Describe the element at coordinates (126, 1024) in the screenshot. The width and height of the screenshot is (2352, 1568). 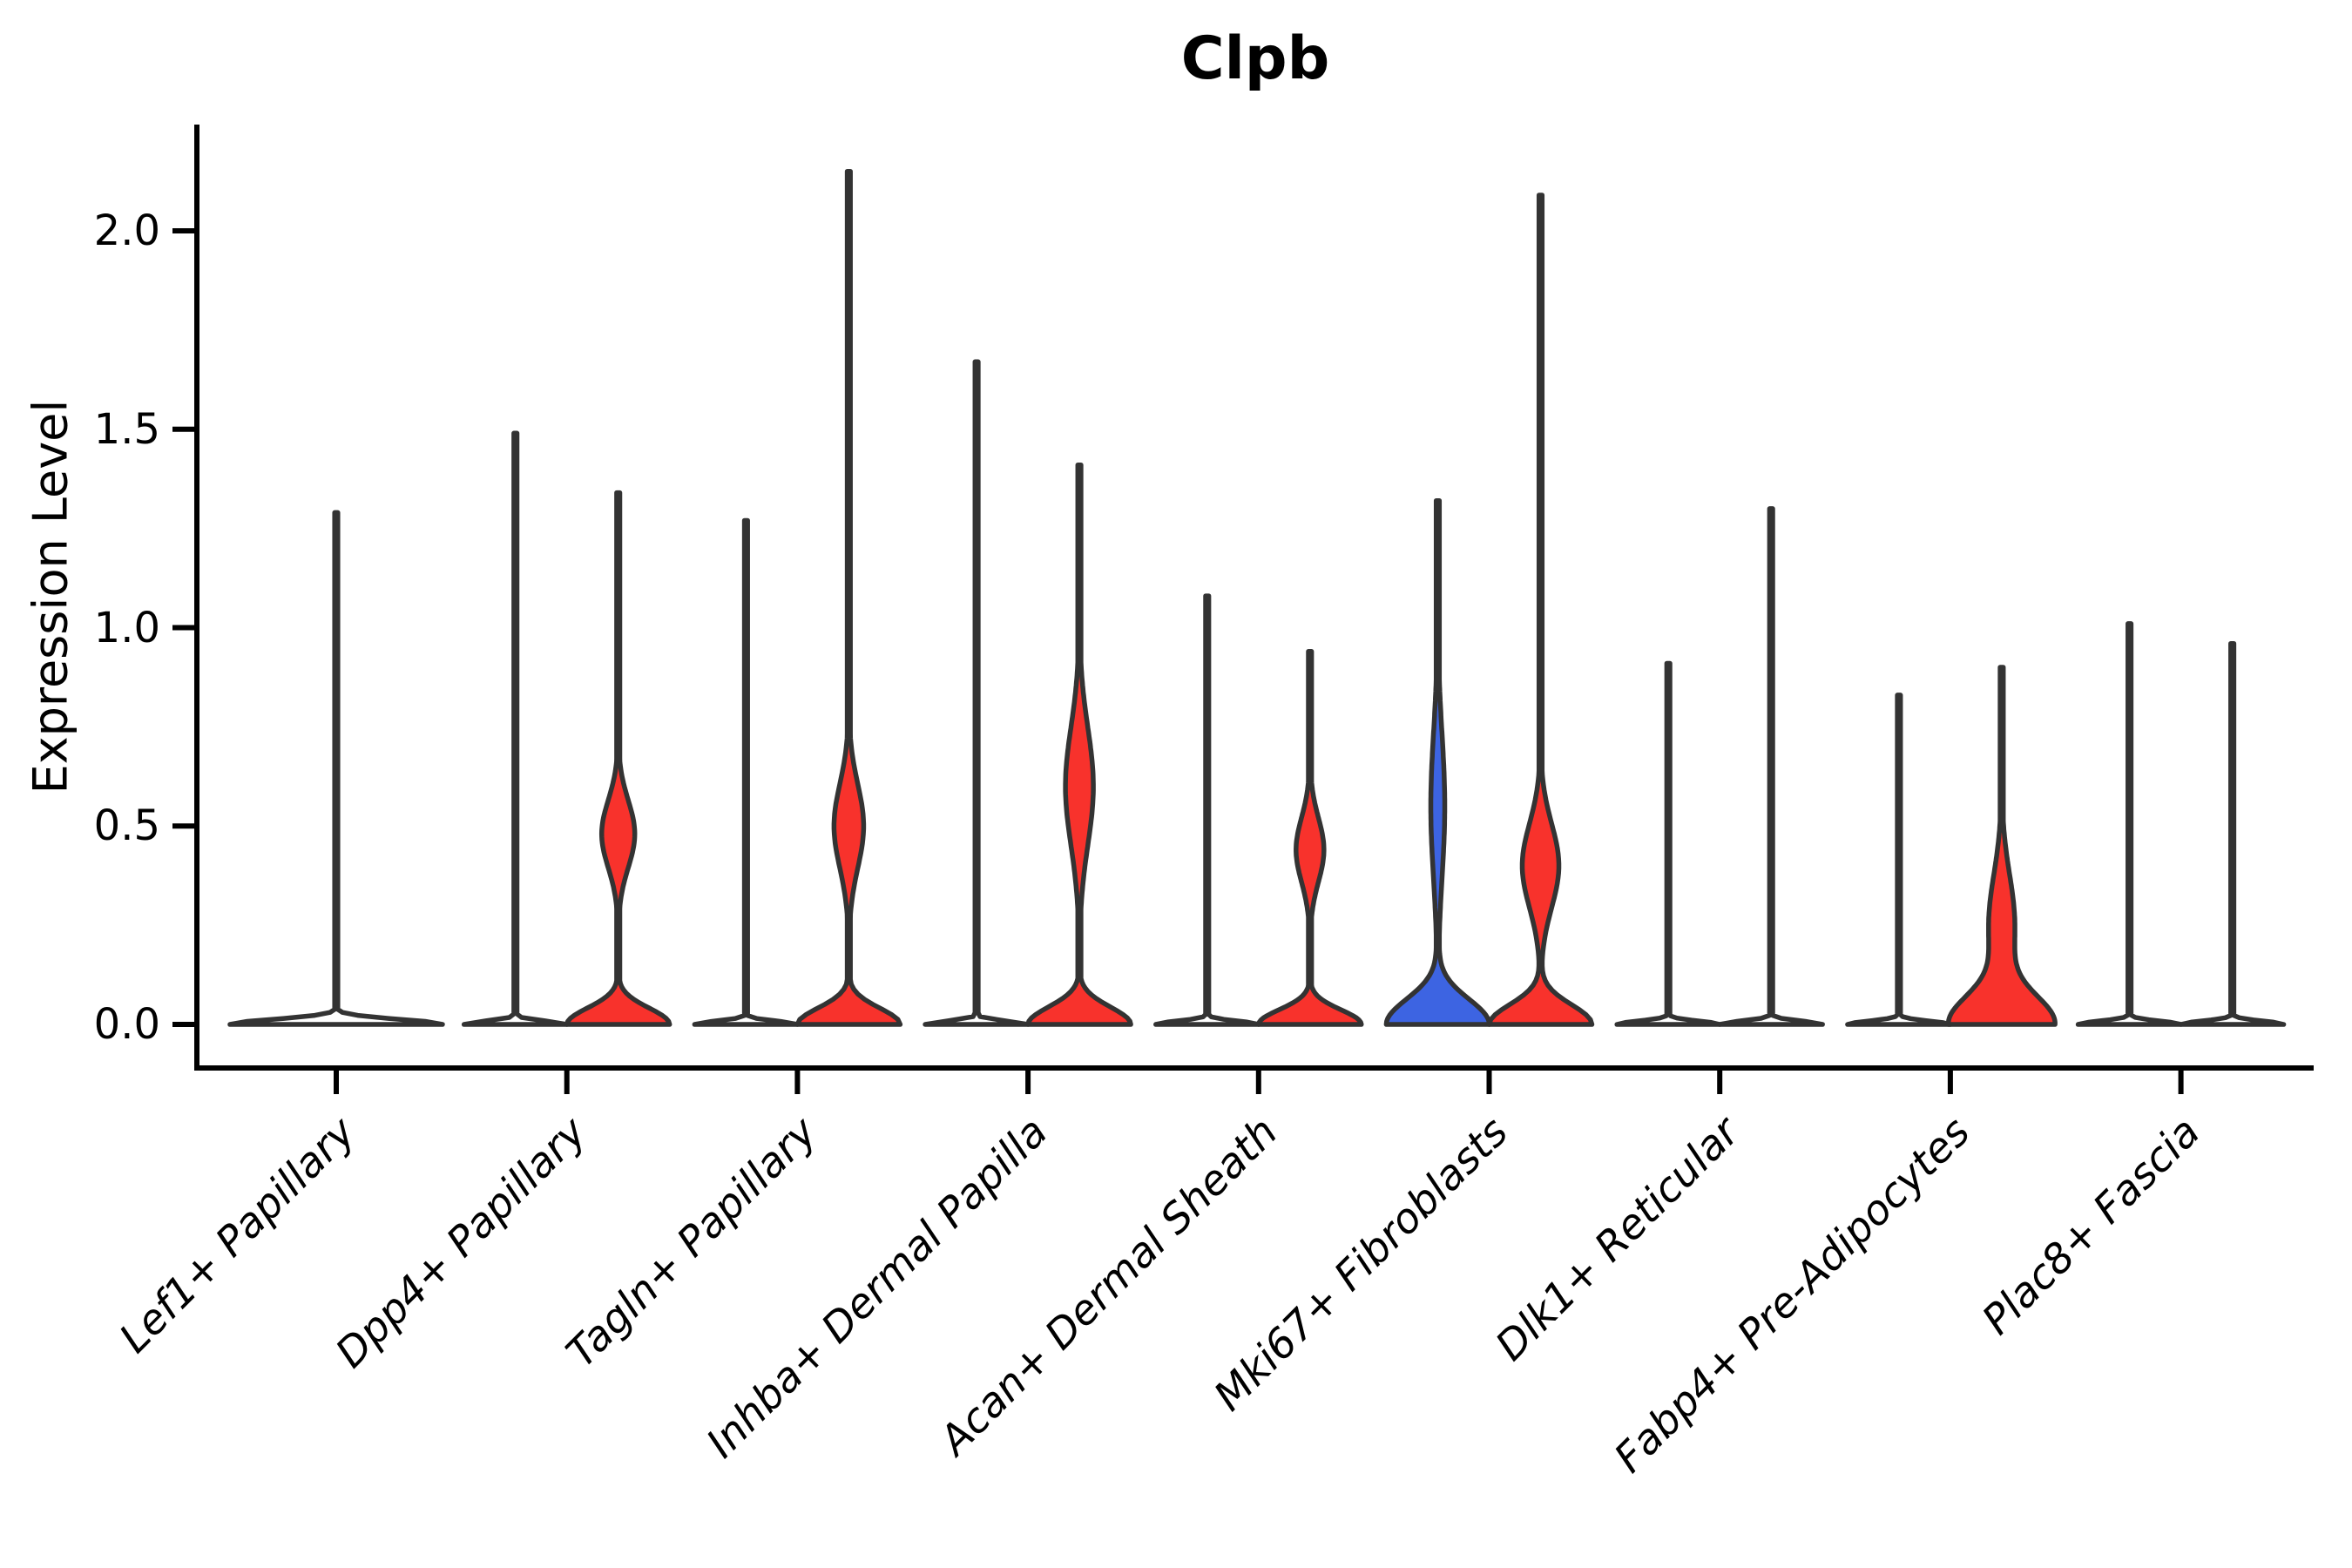
I see `y-tick-label: 0.0` at that location.